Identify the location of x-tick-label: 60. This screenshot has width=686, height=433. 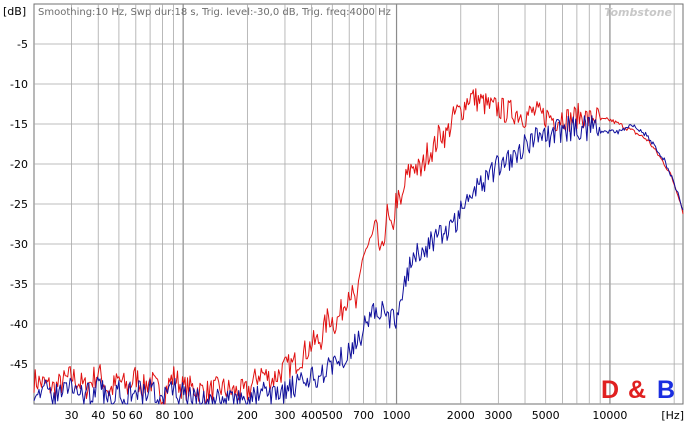
(136, 415).